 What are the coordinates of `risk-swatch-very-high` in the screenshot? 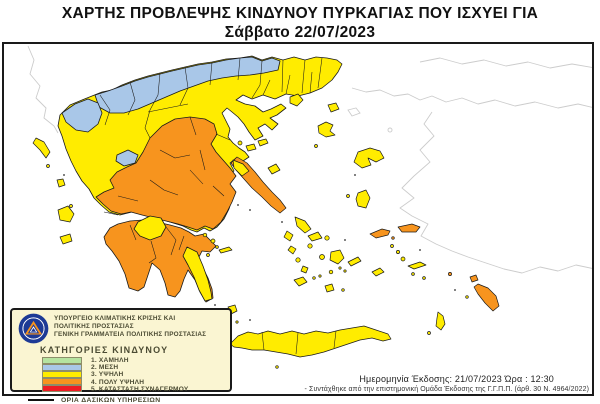 It's located at (62, 382).